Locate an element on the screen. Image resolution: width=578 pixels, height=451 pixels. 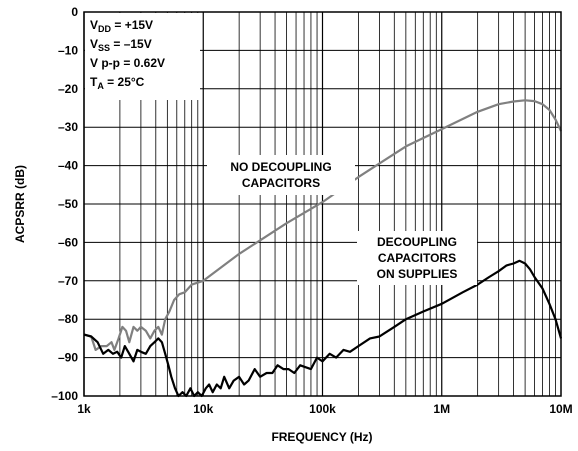
x-tick-label: 100k is located at coordinates (322, 409).